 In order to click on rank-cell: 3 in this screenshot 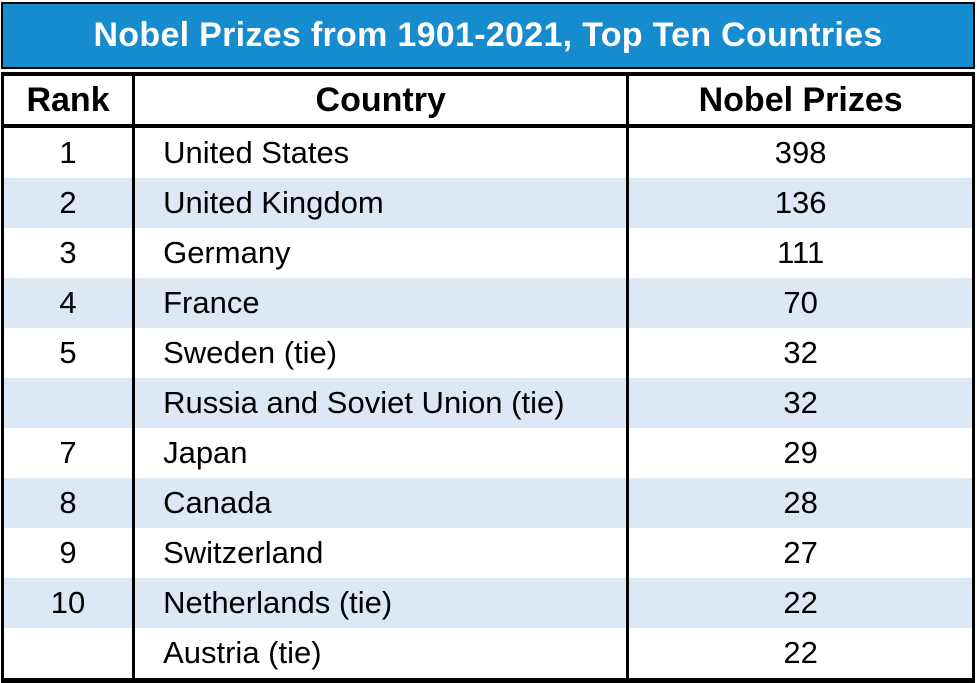, I will do `click(68, 252)`.